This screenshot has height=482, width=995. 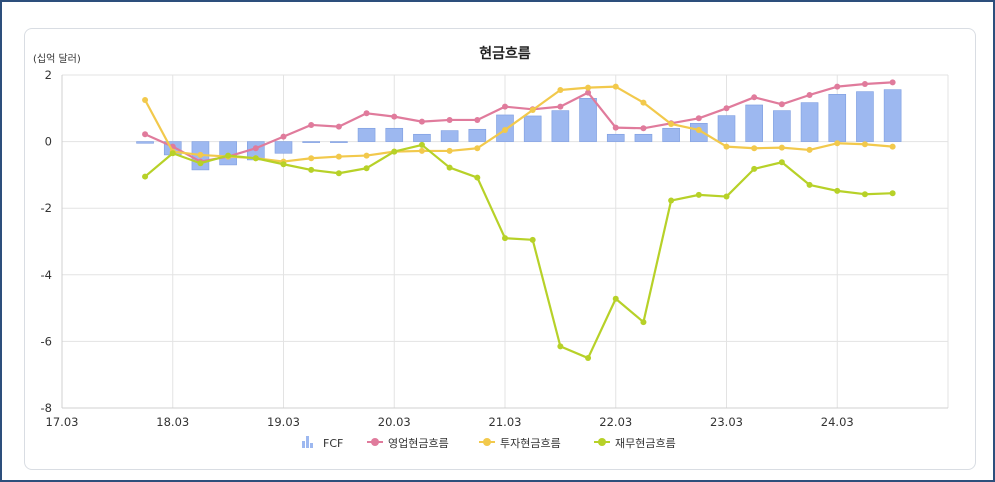 I want to click on x-tick-label: 20.03, so click(x=394, y=422).